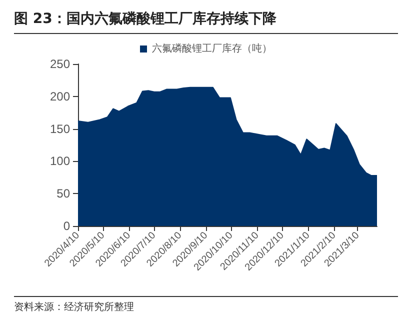  Describe the element at coordinates (206, 305) in the screenshot. I see `text: 资料来源：经济研究所整理` at that location.